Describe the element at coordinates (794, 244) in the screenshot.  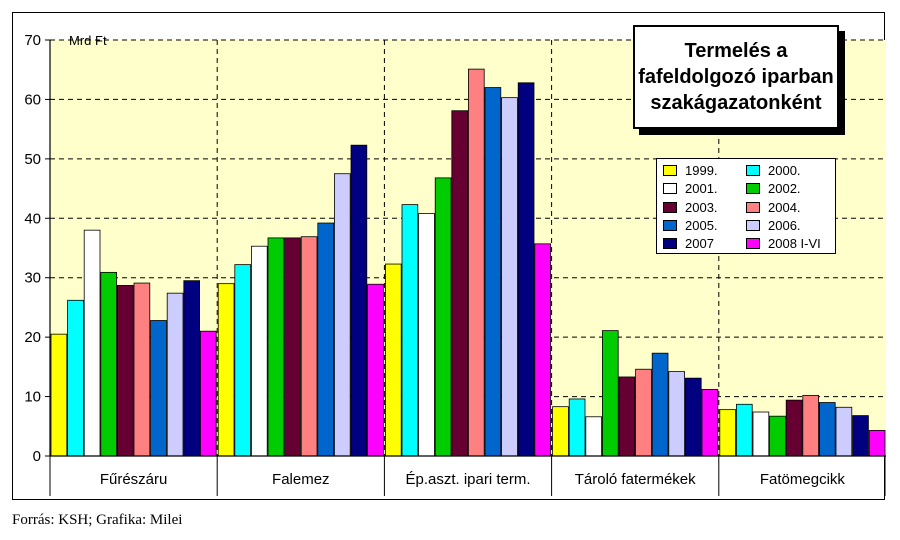
I see `legend-label: 2008 I-VI` at that location.